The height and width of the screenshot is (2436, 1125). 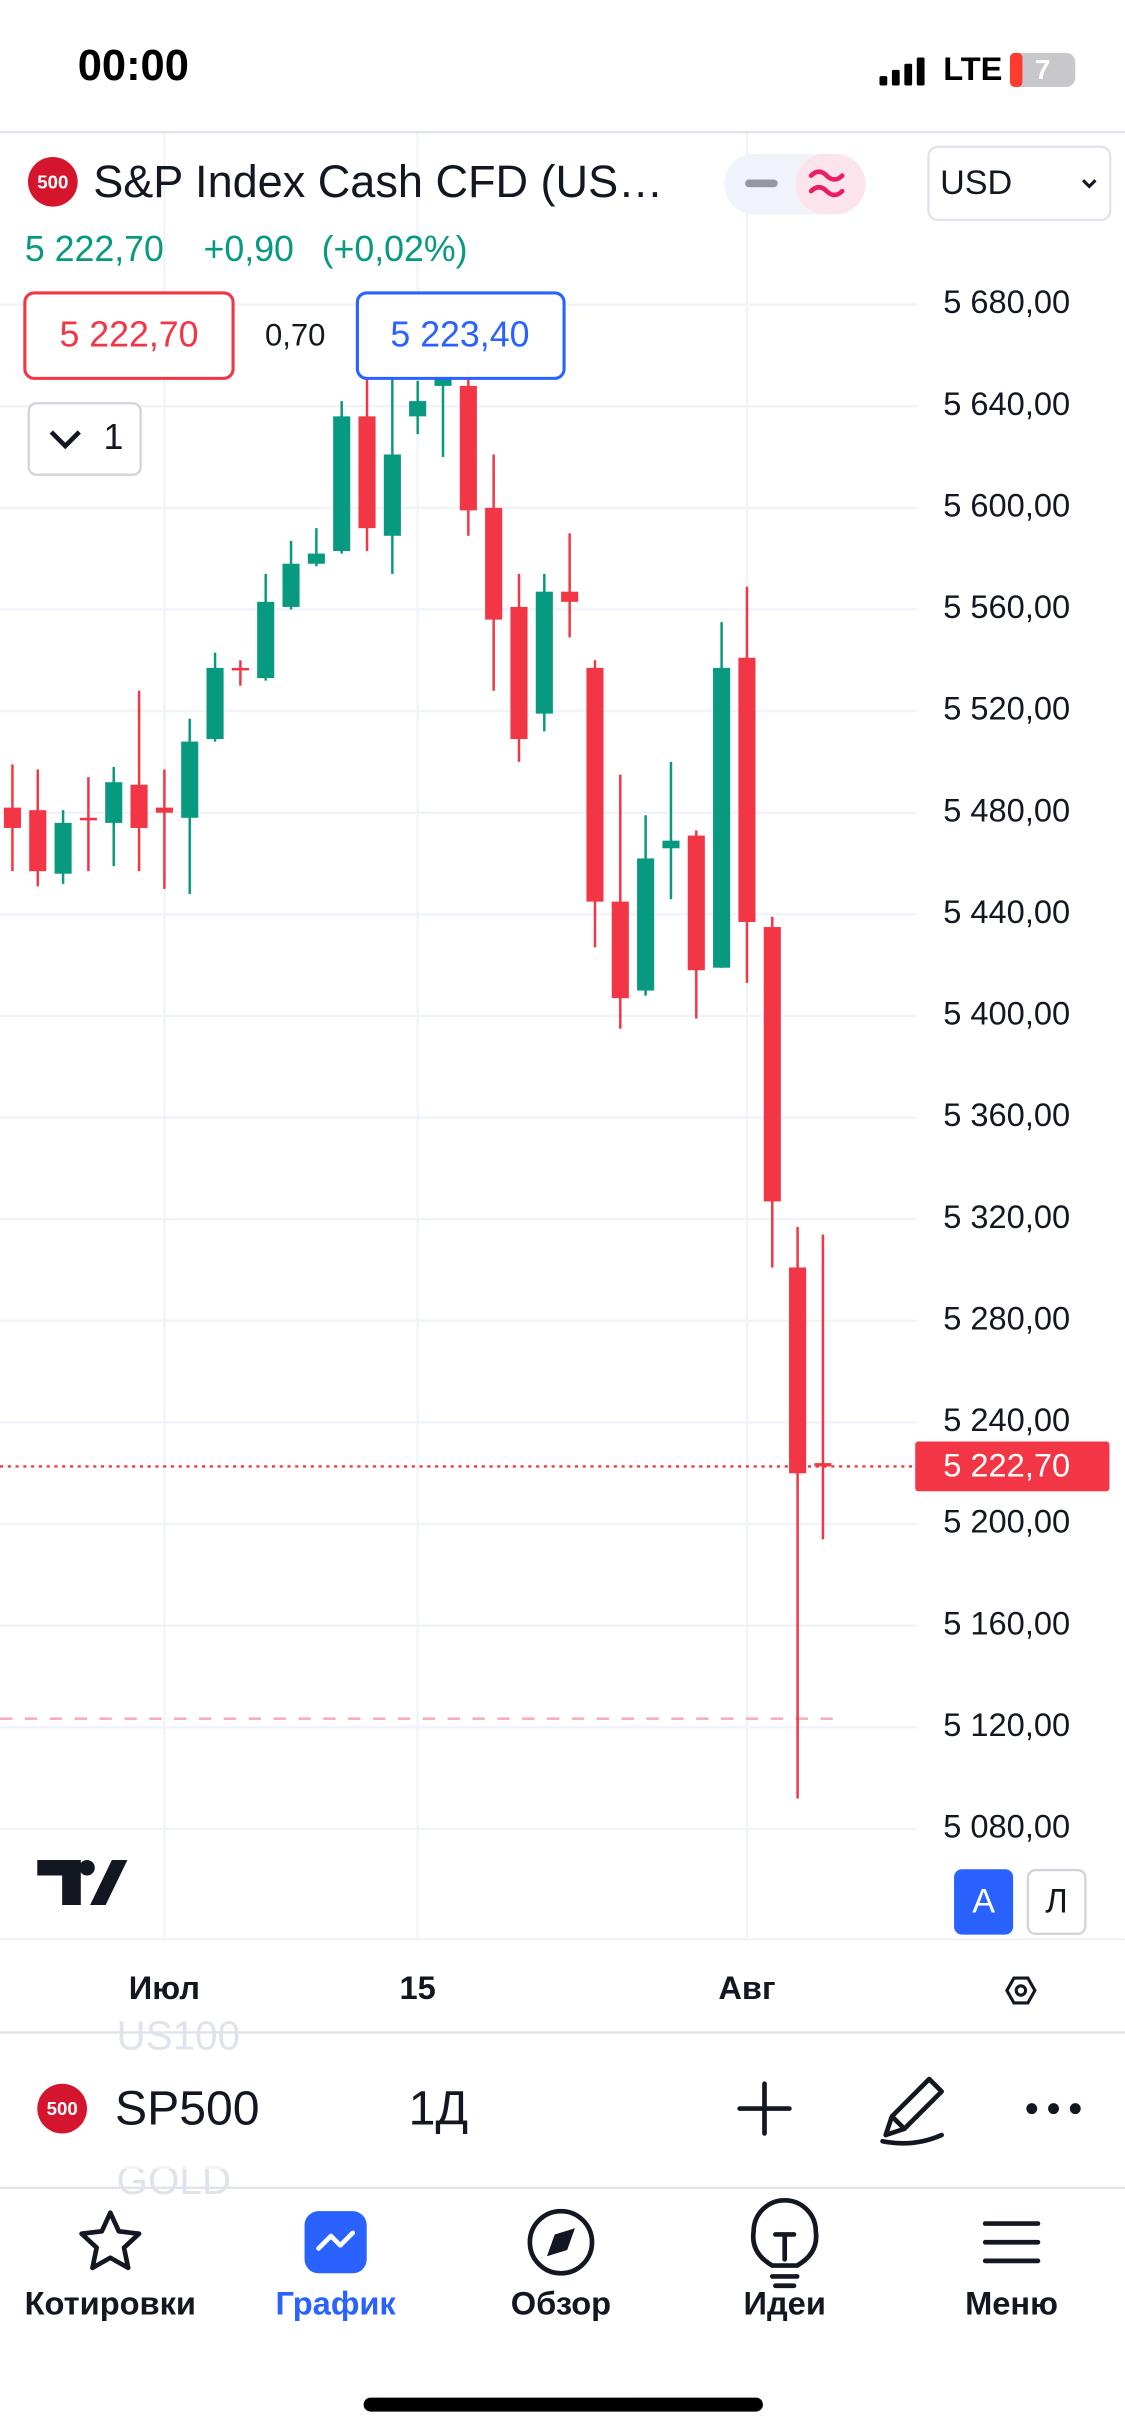 What do you see at coordinates (784, 2243) in the screenshot?
I see `nav-icon-ideas` at bounding box center [784, 2243].